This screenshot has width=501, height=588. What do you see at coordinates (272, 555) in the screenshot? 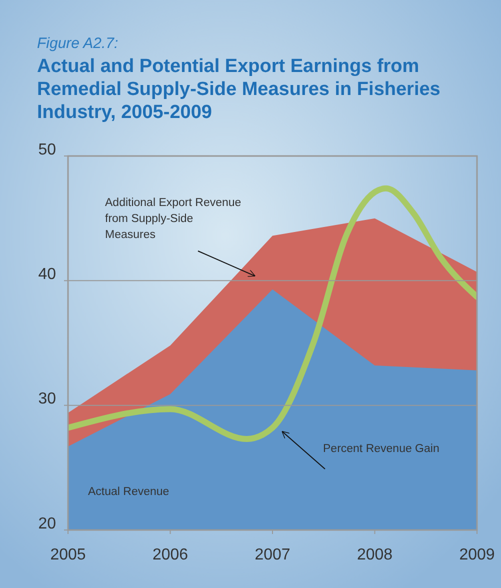
I see `x-tick-label: 2007` at bounding box center [272, 555].